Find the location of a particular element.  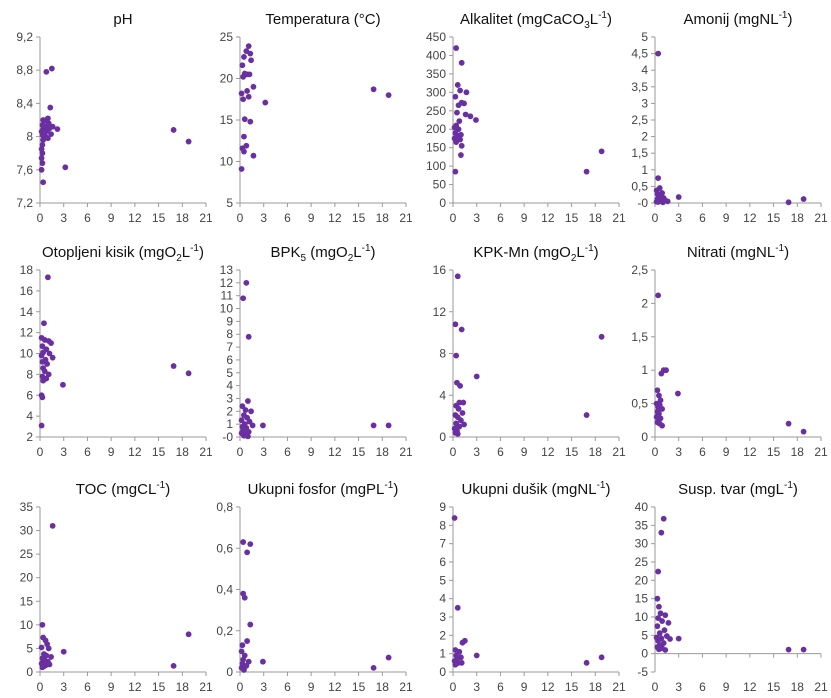

y-tick-label: 40 is located at coordinates (642, 507).